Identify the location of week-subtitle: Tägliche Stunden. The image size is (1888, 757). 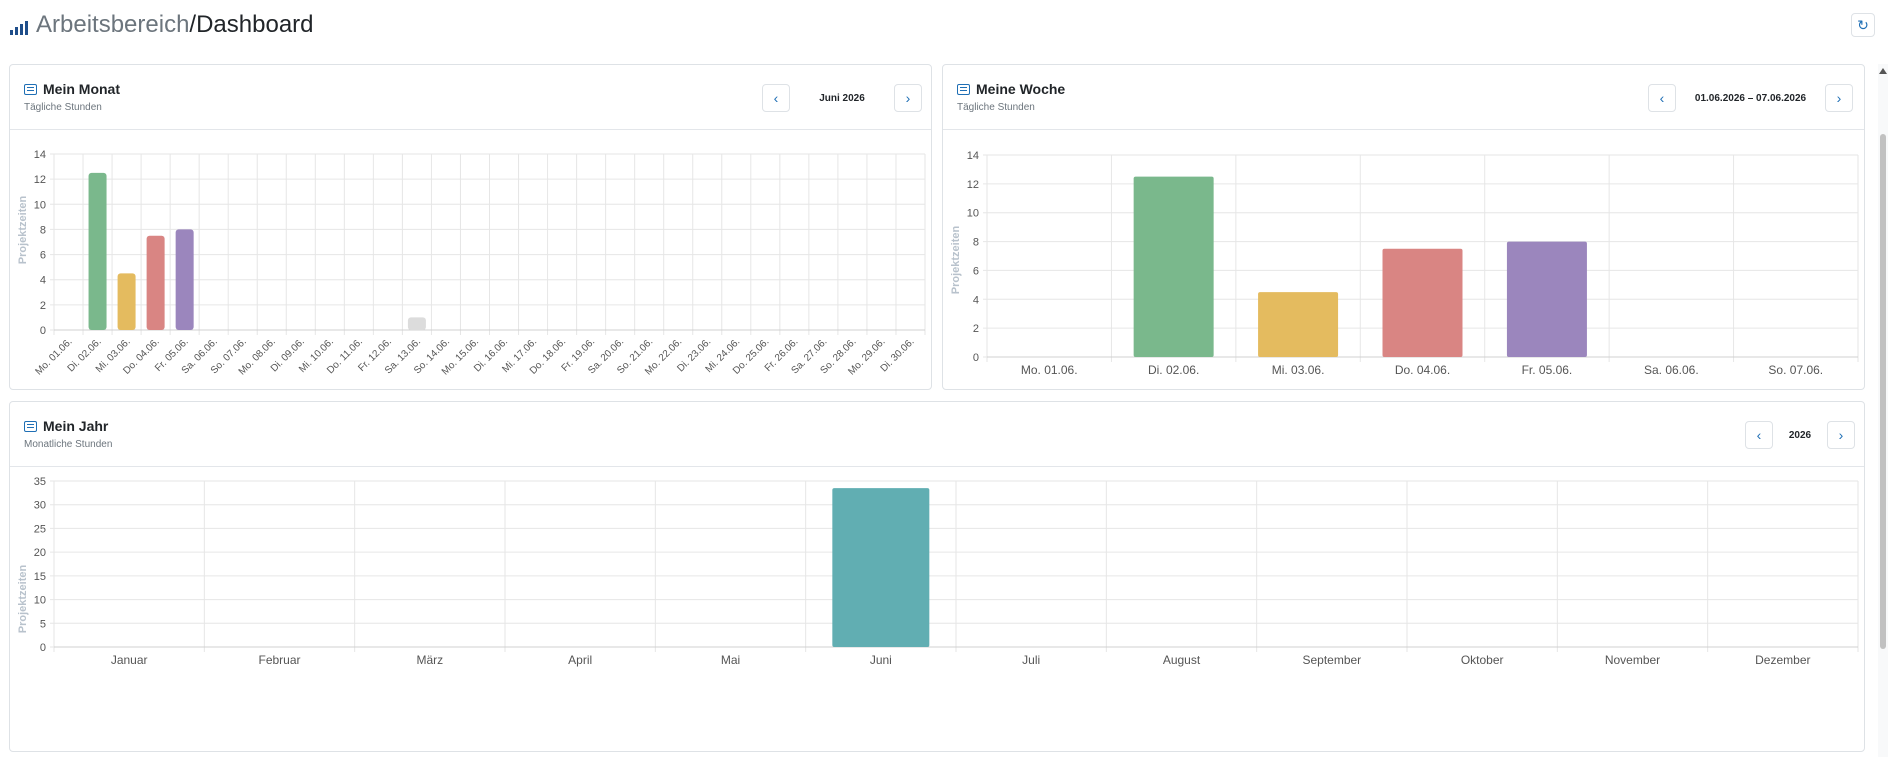
(996, 107).